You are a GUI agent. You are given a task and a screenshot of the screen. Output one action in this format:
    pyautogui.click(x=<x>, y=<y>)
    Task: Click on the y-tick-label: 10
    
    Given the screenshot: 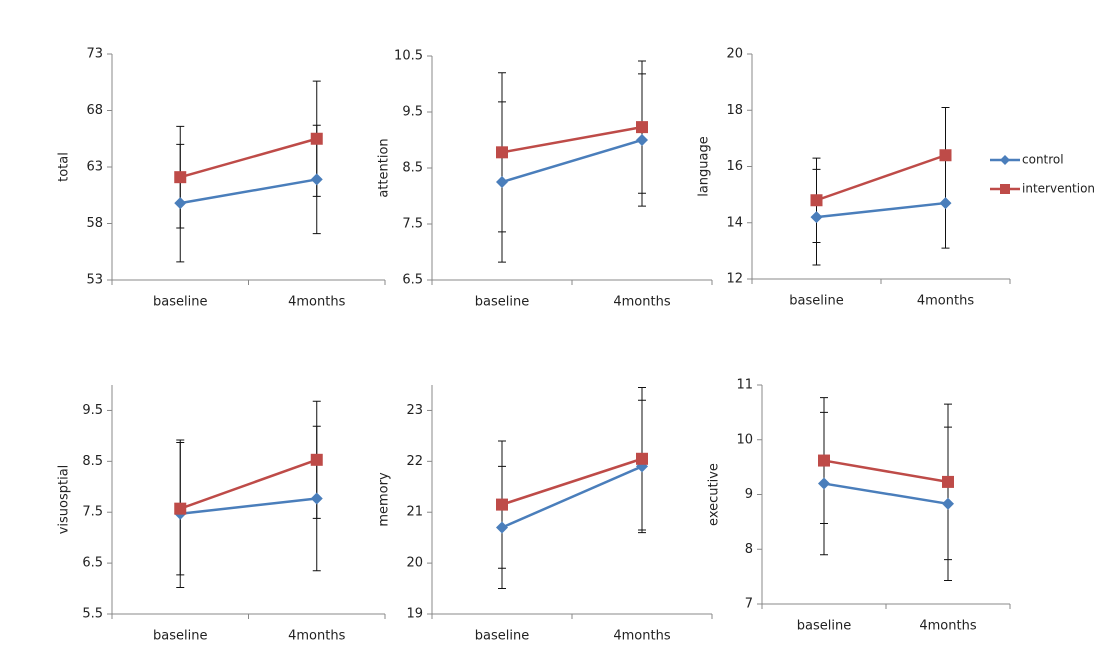 What is the action you would take?
    pyautogui.click(x=744, y=439)
    